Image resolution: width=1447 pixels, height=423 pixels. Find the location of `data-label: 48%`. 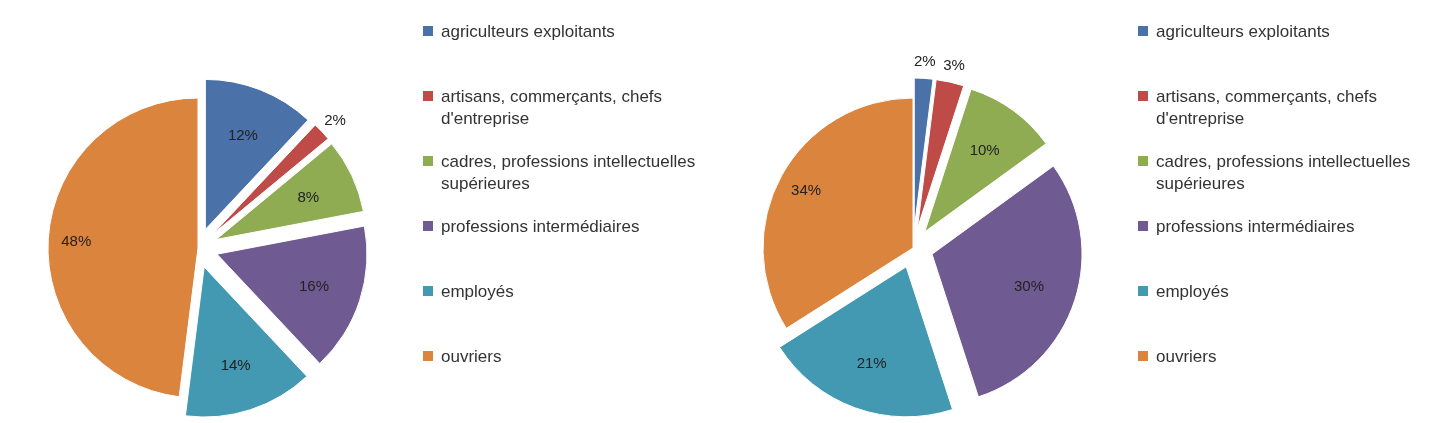

data-label: 48% is located at coordinates (76, 240).